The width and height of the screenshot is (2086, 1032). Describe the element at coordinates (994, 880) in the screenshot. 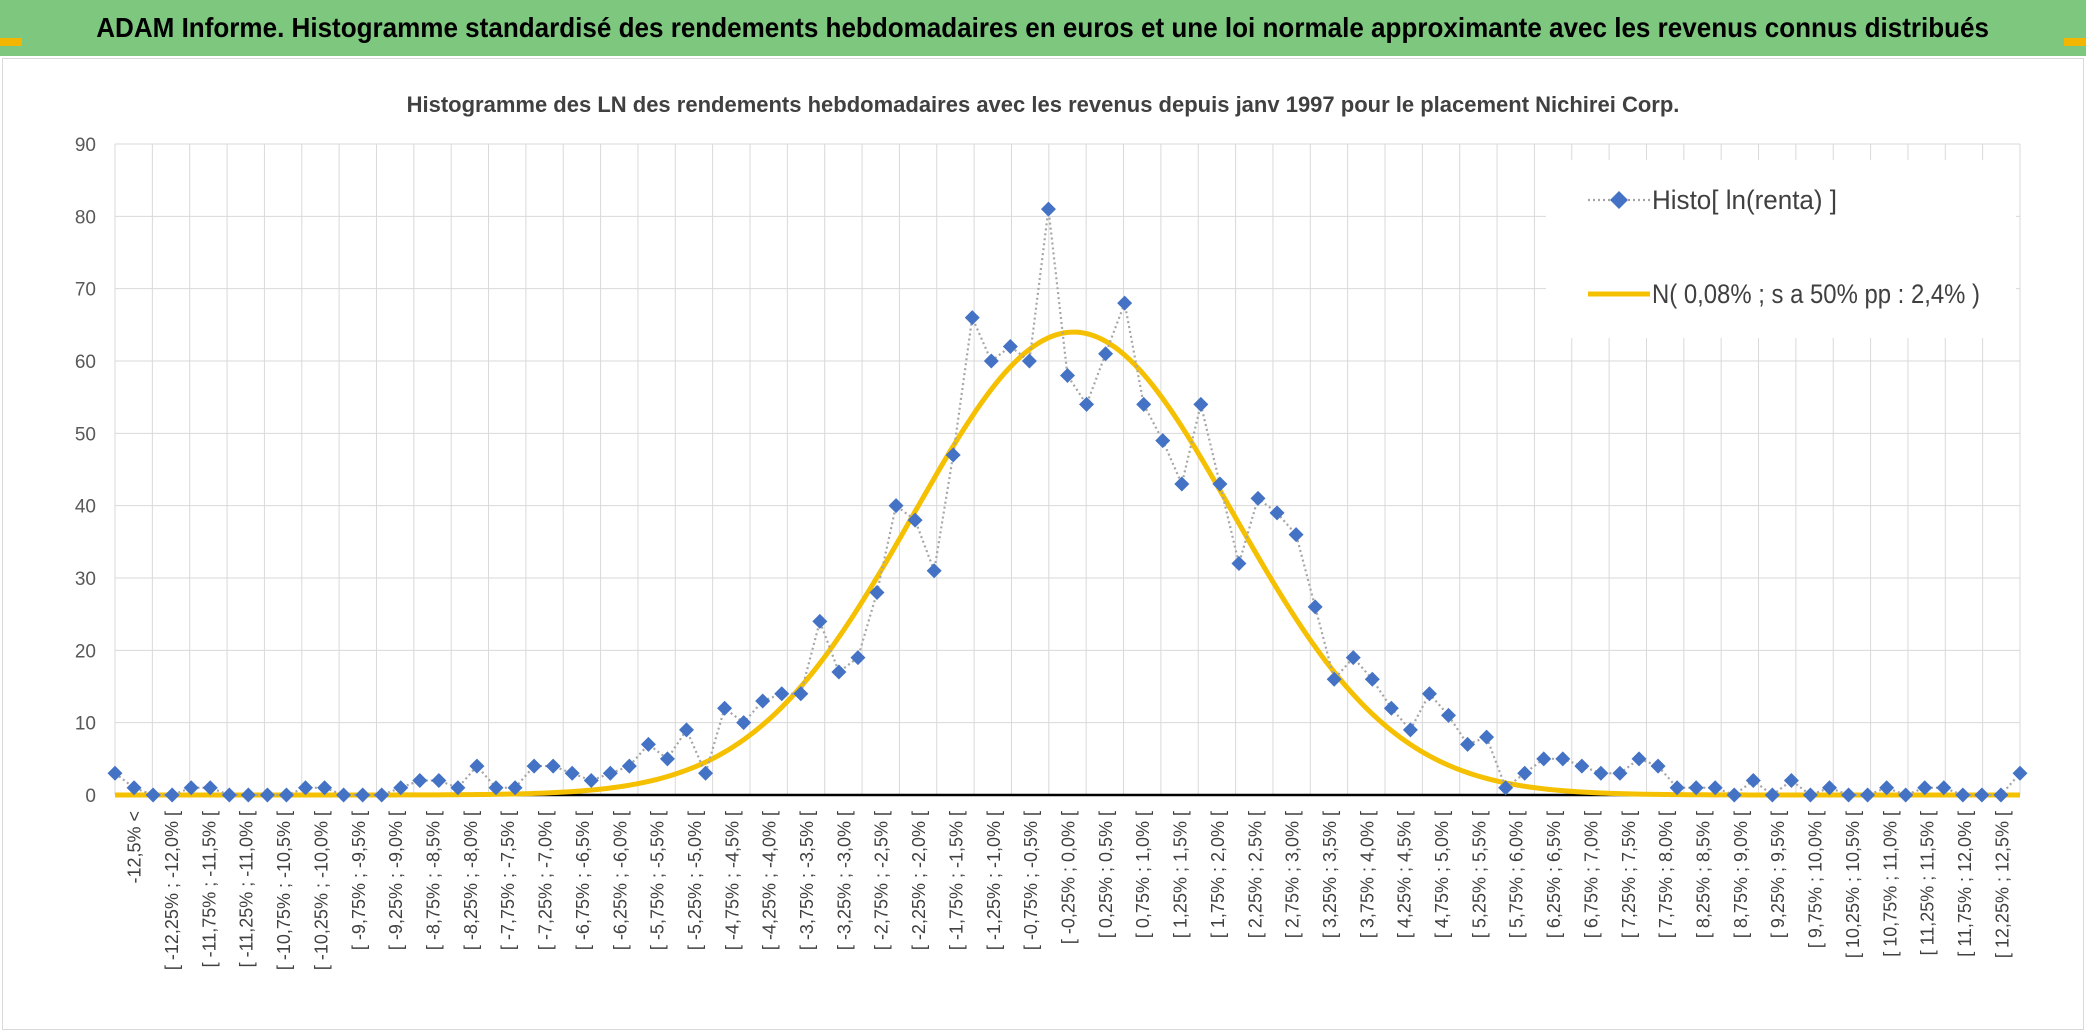

I see `x-tick-label: [ -1,25% ; -1,0% [` at that location.